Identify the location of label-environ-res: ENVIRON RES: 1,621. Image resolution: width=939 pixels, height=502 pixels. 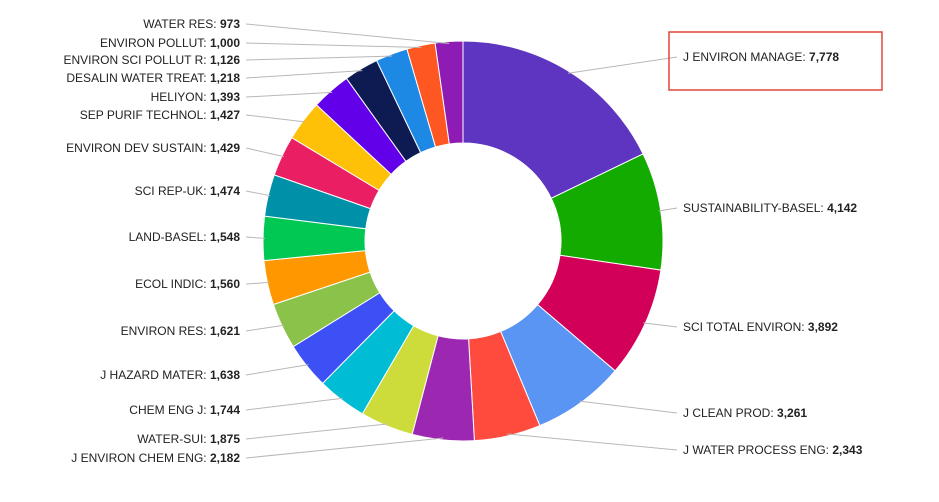
(181, 331).